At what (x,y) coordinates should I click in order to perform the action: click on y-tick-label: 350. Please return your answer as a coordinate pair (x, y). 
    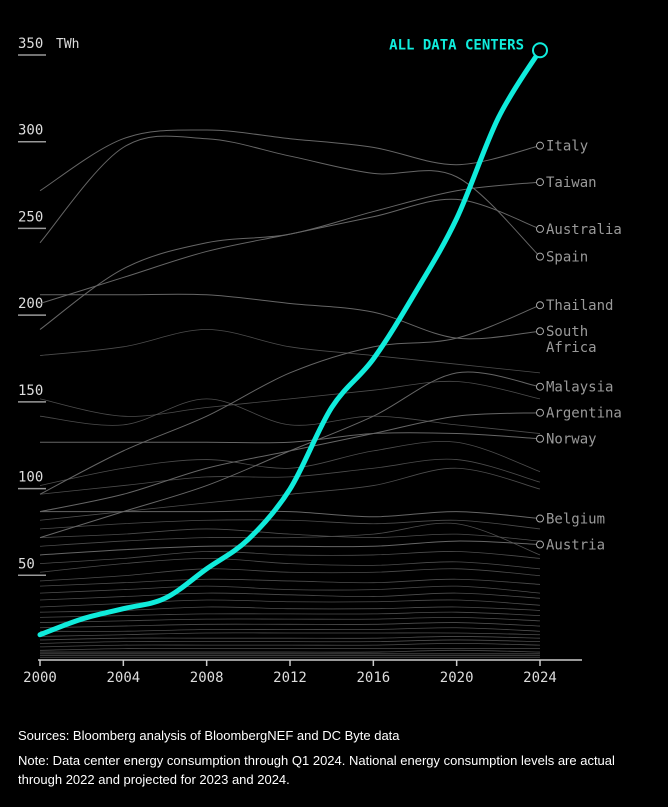
    Looking at the image, I should click on (30, 44).